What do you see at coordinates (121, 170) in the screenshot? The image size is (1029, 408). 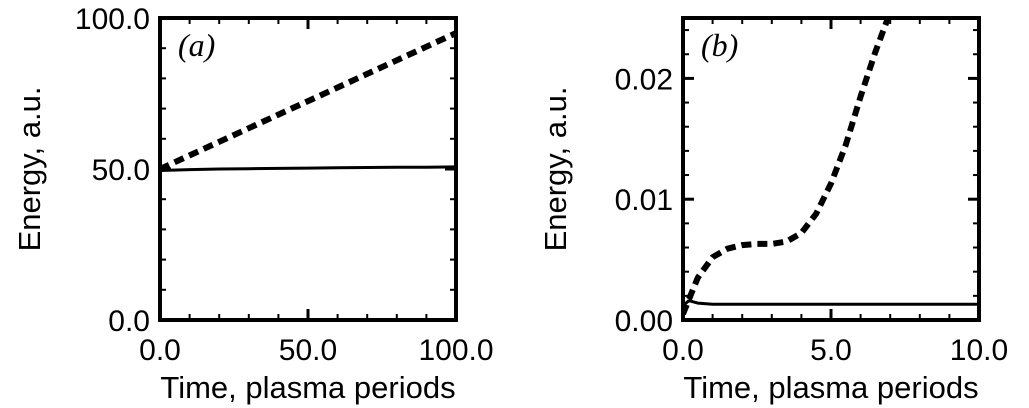 I see `panel-a-y-tick-label: 50.0` at bounding box center [121, 170].